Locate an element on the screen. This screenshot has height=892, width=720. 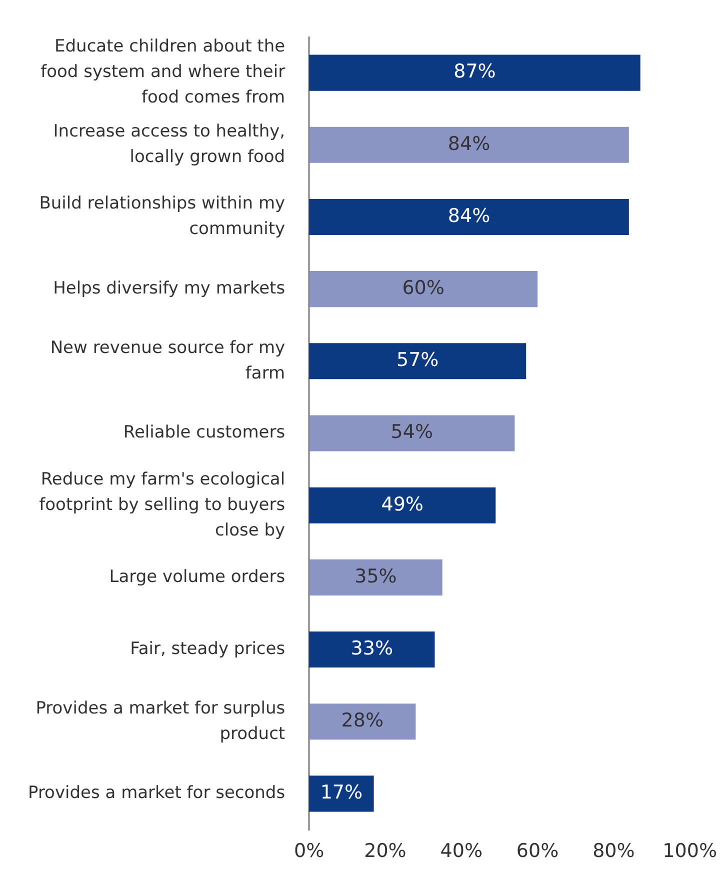
y-tick-label: Provides a market for seconds is located at coordinates (157, 793).